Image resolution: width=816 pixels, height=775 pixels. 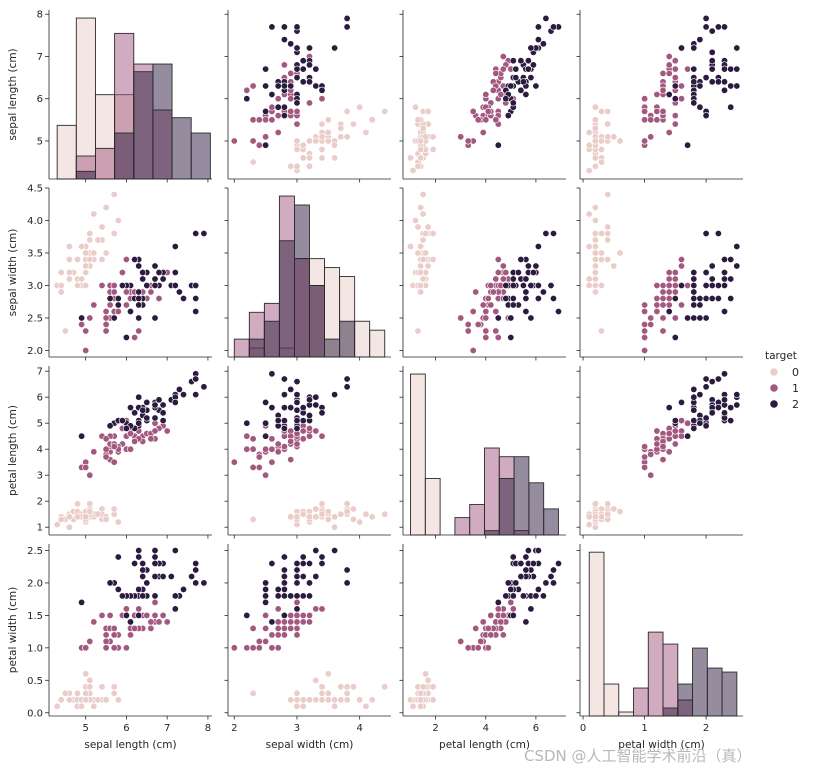 What do you see at coordinates (13, 630) in the screenshot?
I see `ylabel-3: petal width (cm)` at bounding box center [13, 630].